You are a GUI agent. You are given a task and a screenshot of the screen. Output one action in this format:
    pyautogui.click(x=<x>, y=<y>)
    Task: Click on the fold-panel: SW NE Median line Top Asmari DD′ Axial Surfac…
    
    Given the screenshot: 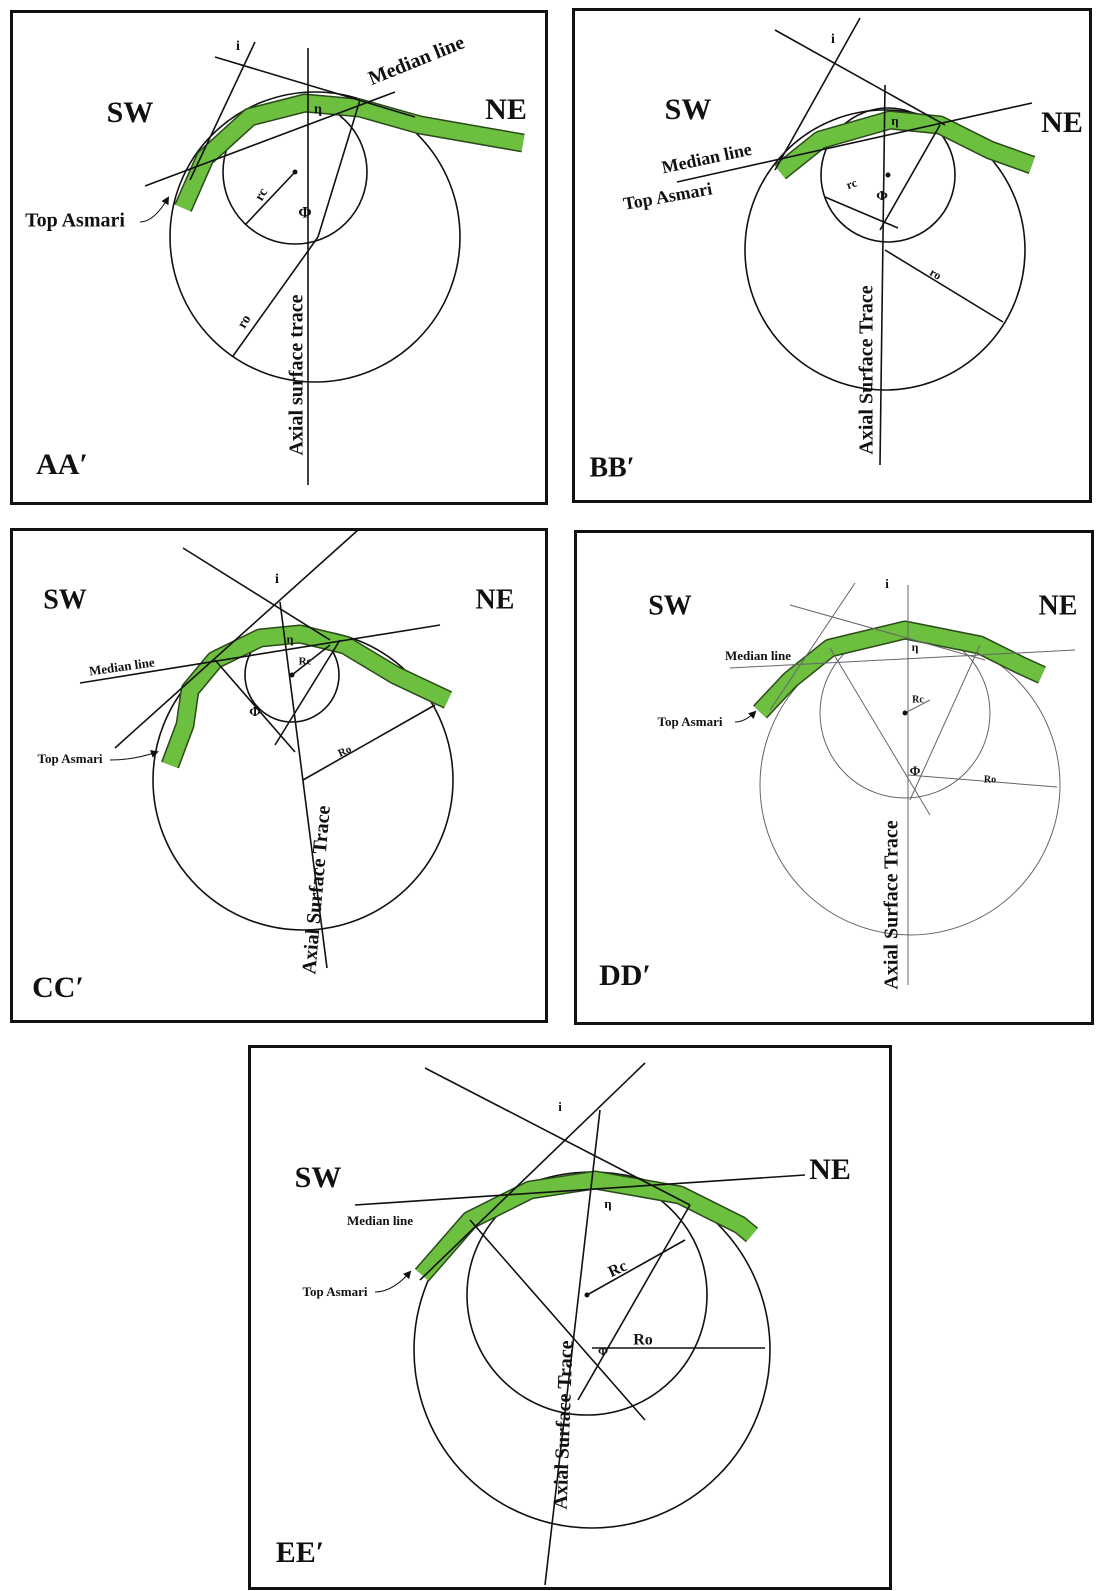 What is the action you would take?
    pyautogui.click(x=834, y=777)
    